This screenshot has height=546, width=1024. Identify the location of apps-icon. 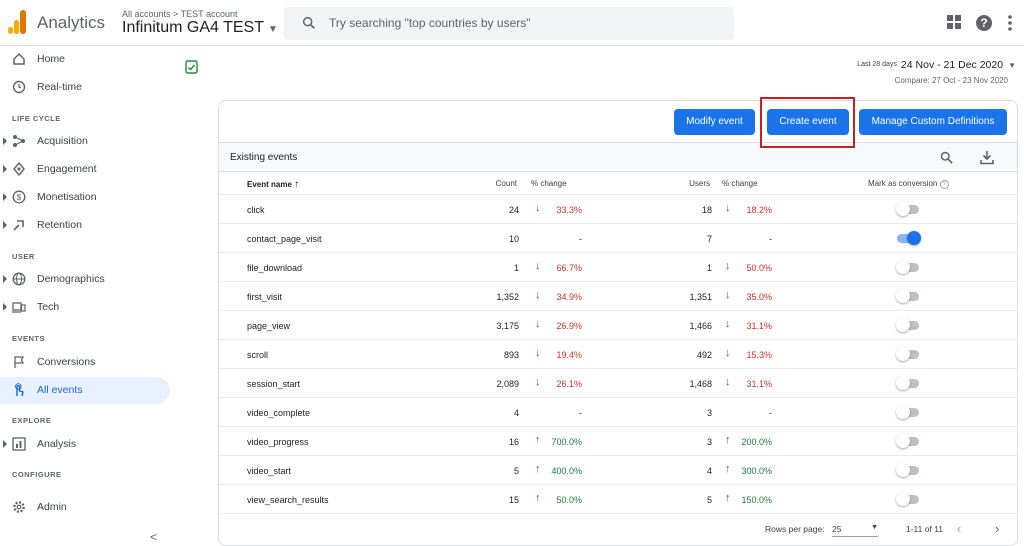
(954, 22).